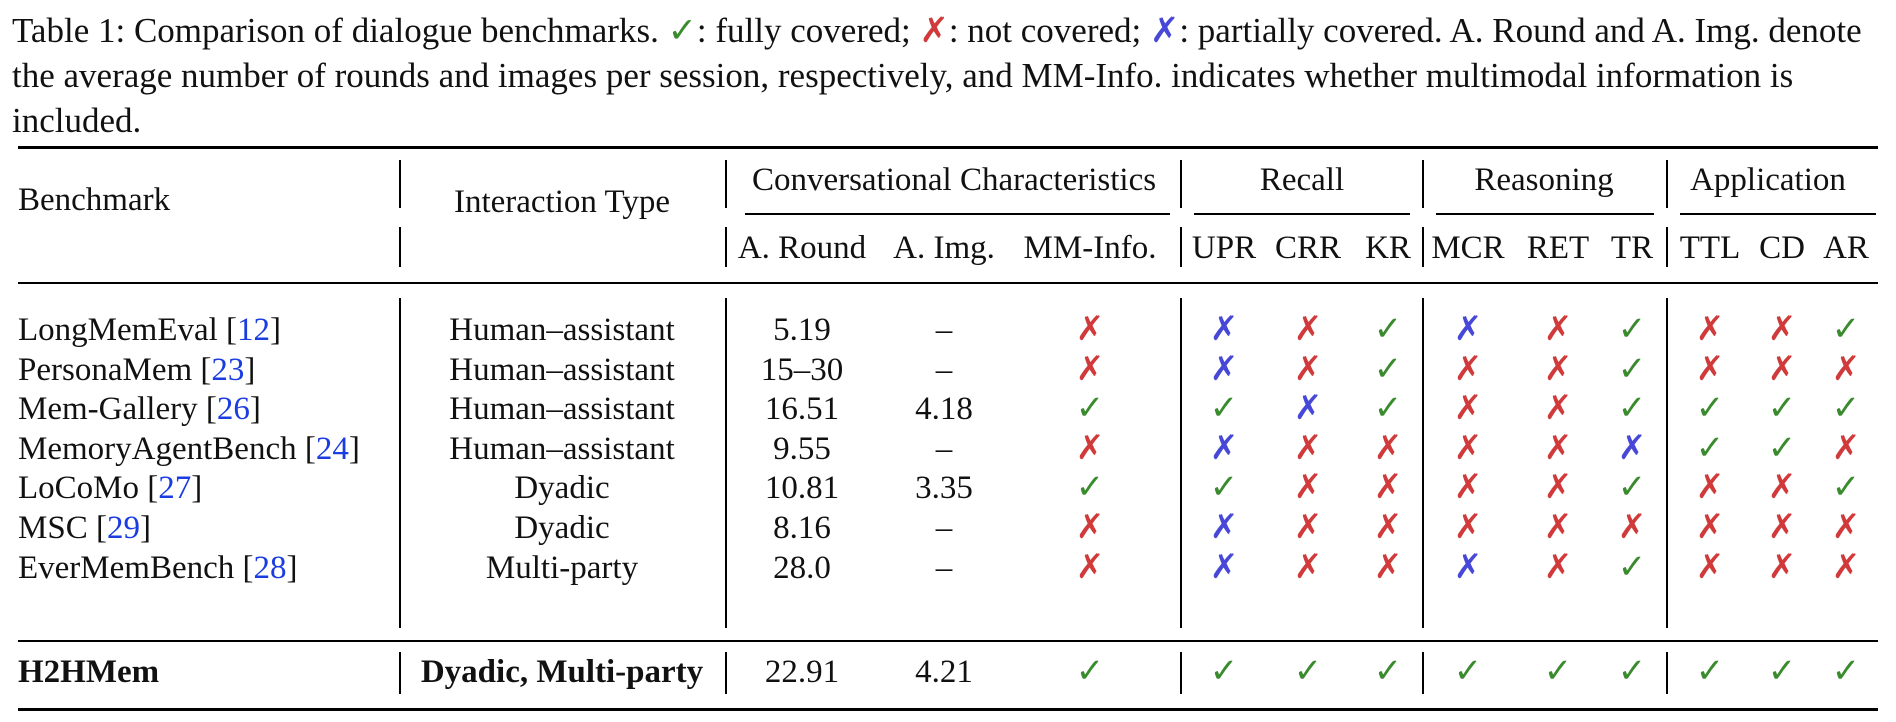  What do you see at coordinates (954, 180) in the screenshot?
I see `group-conversational-characteristics: Conversational Characteristics` at bounding box center [954, 180].